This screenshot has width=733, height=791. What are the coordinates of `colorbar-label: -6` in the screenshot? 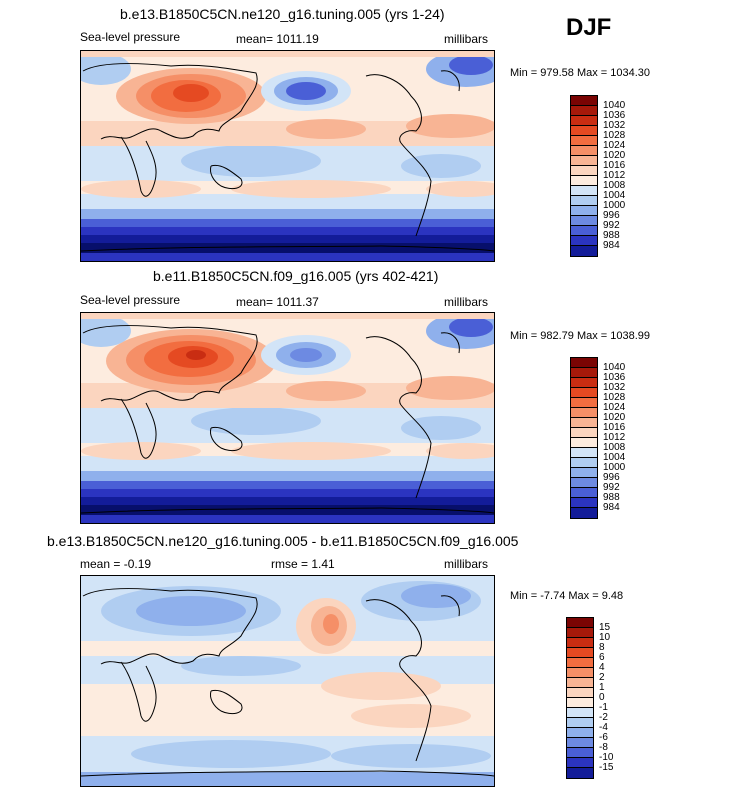 It's located at (603, 737).